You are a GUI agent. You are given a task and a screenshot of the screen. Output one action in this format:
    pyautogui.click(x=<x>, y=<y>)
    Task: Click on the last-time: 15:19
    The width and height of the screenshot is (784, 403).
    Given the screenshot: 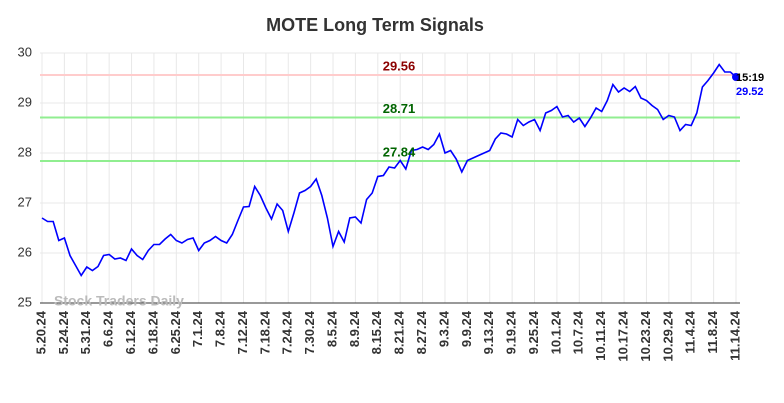 What is the action you would take?
    pyautogui.click(x=750, y=78)
    